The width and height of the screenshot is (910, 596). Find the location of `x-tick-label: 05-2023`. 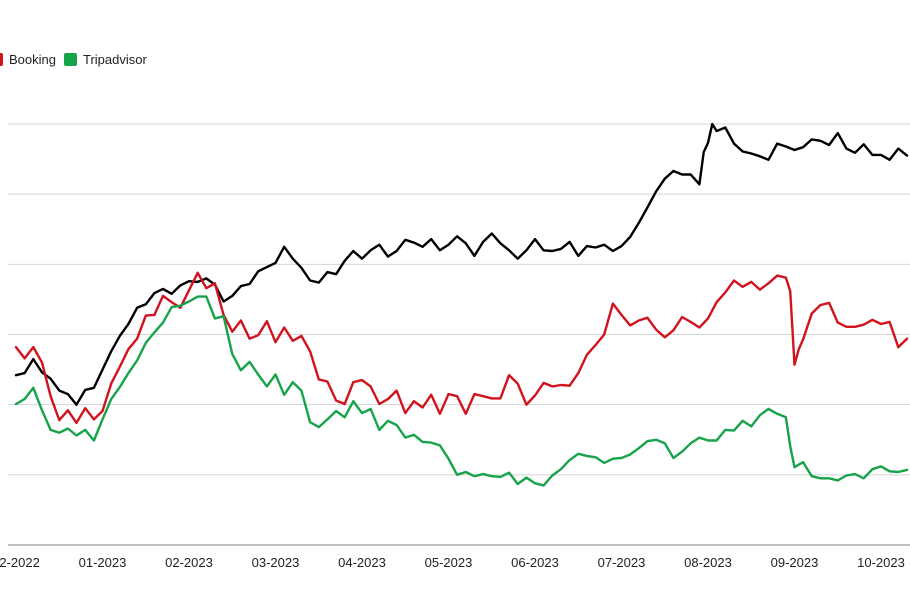

x-tick-label: 05-2023 is located at coordinates (449, 562).